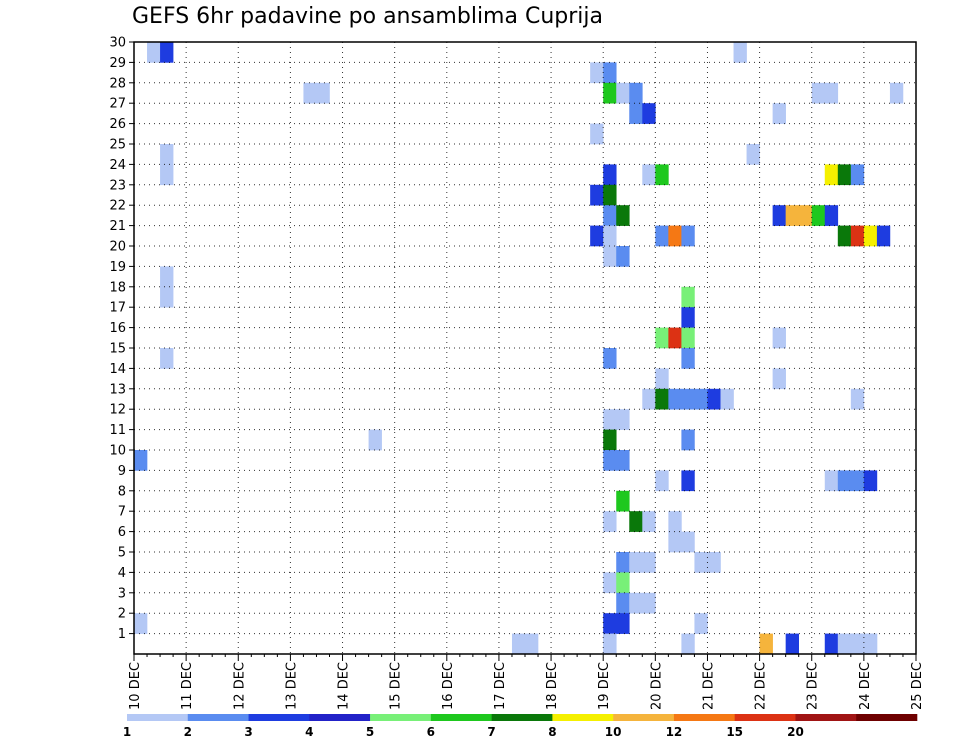 Image resolution: width=960 pixels, height=742 pixels. What do you see at coordinates (117, 206) in the screenshot?
I see `y-tick-label: 22` at bounding box center [117, 206].